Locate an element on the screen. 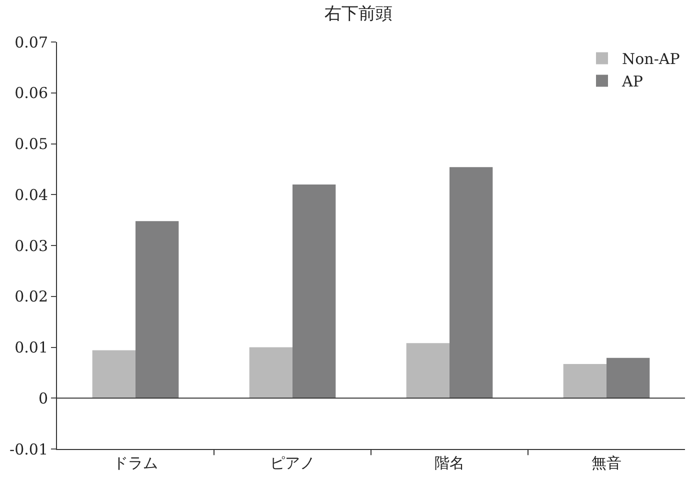  y-tick-label: 0 is located at coordinates (43, 398).